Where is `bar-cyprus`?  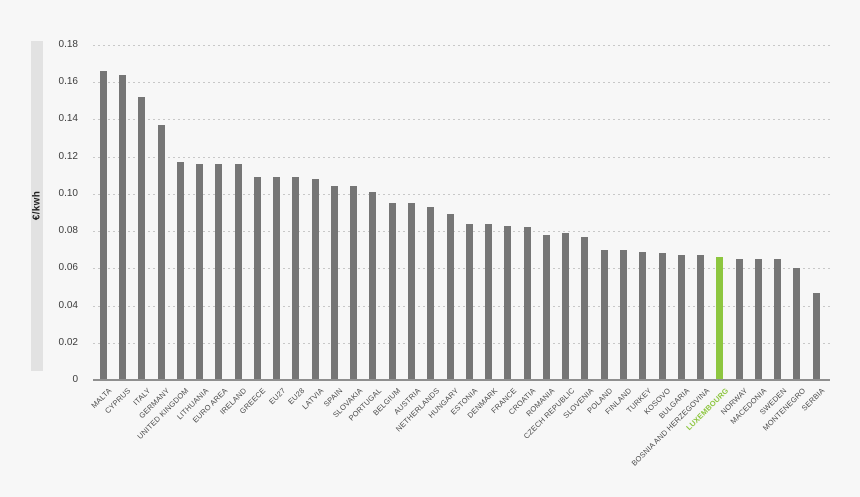 bar-cyprus is located at coordinates (122, 227).